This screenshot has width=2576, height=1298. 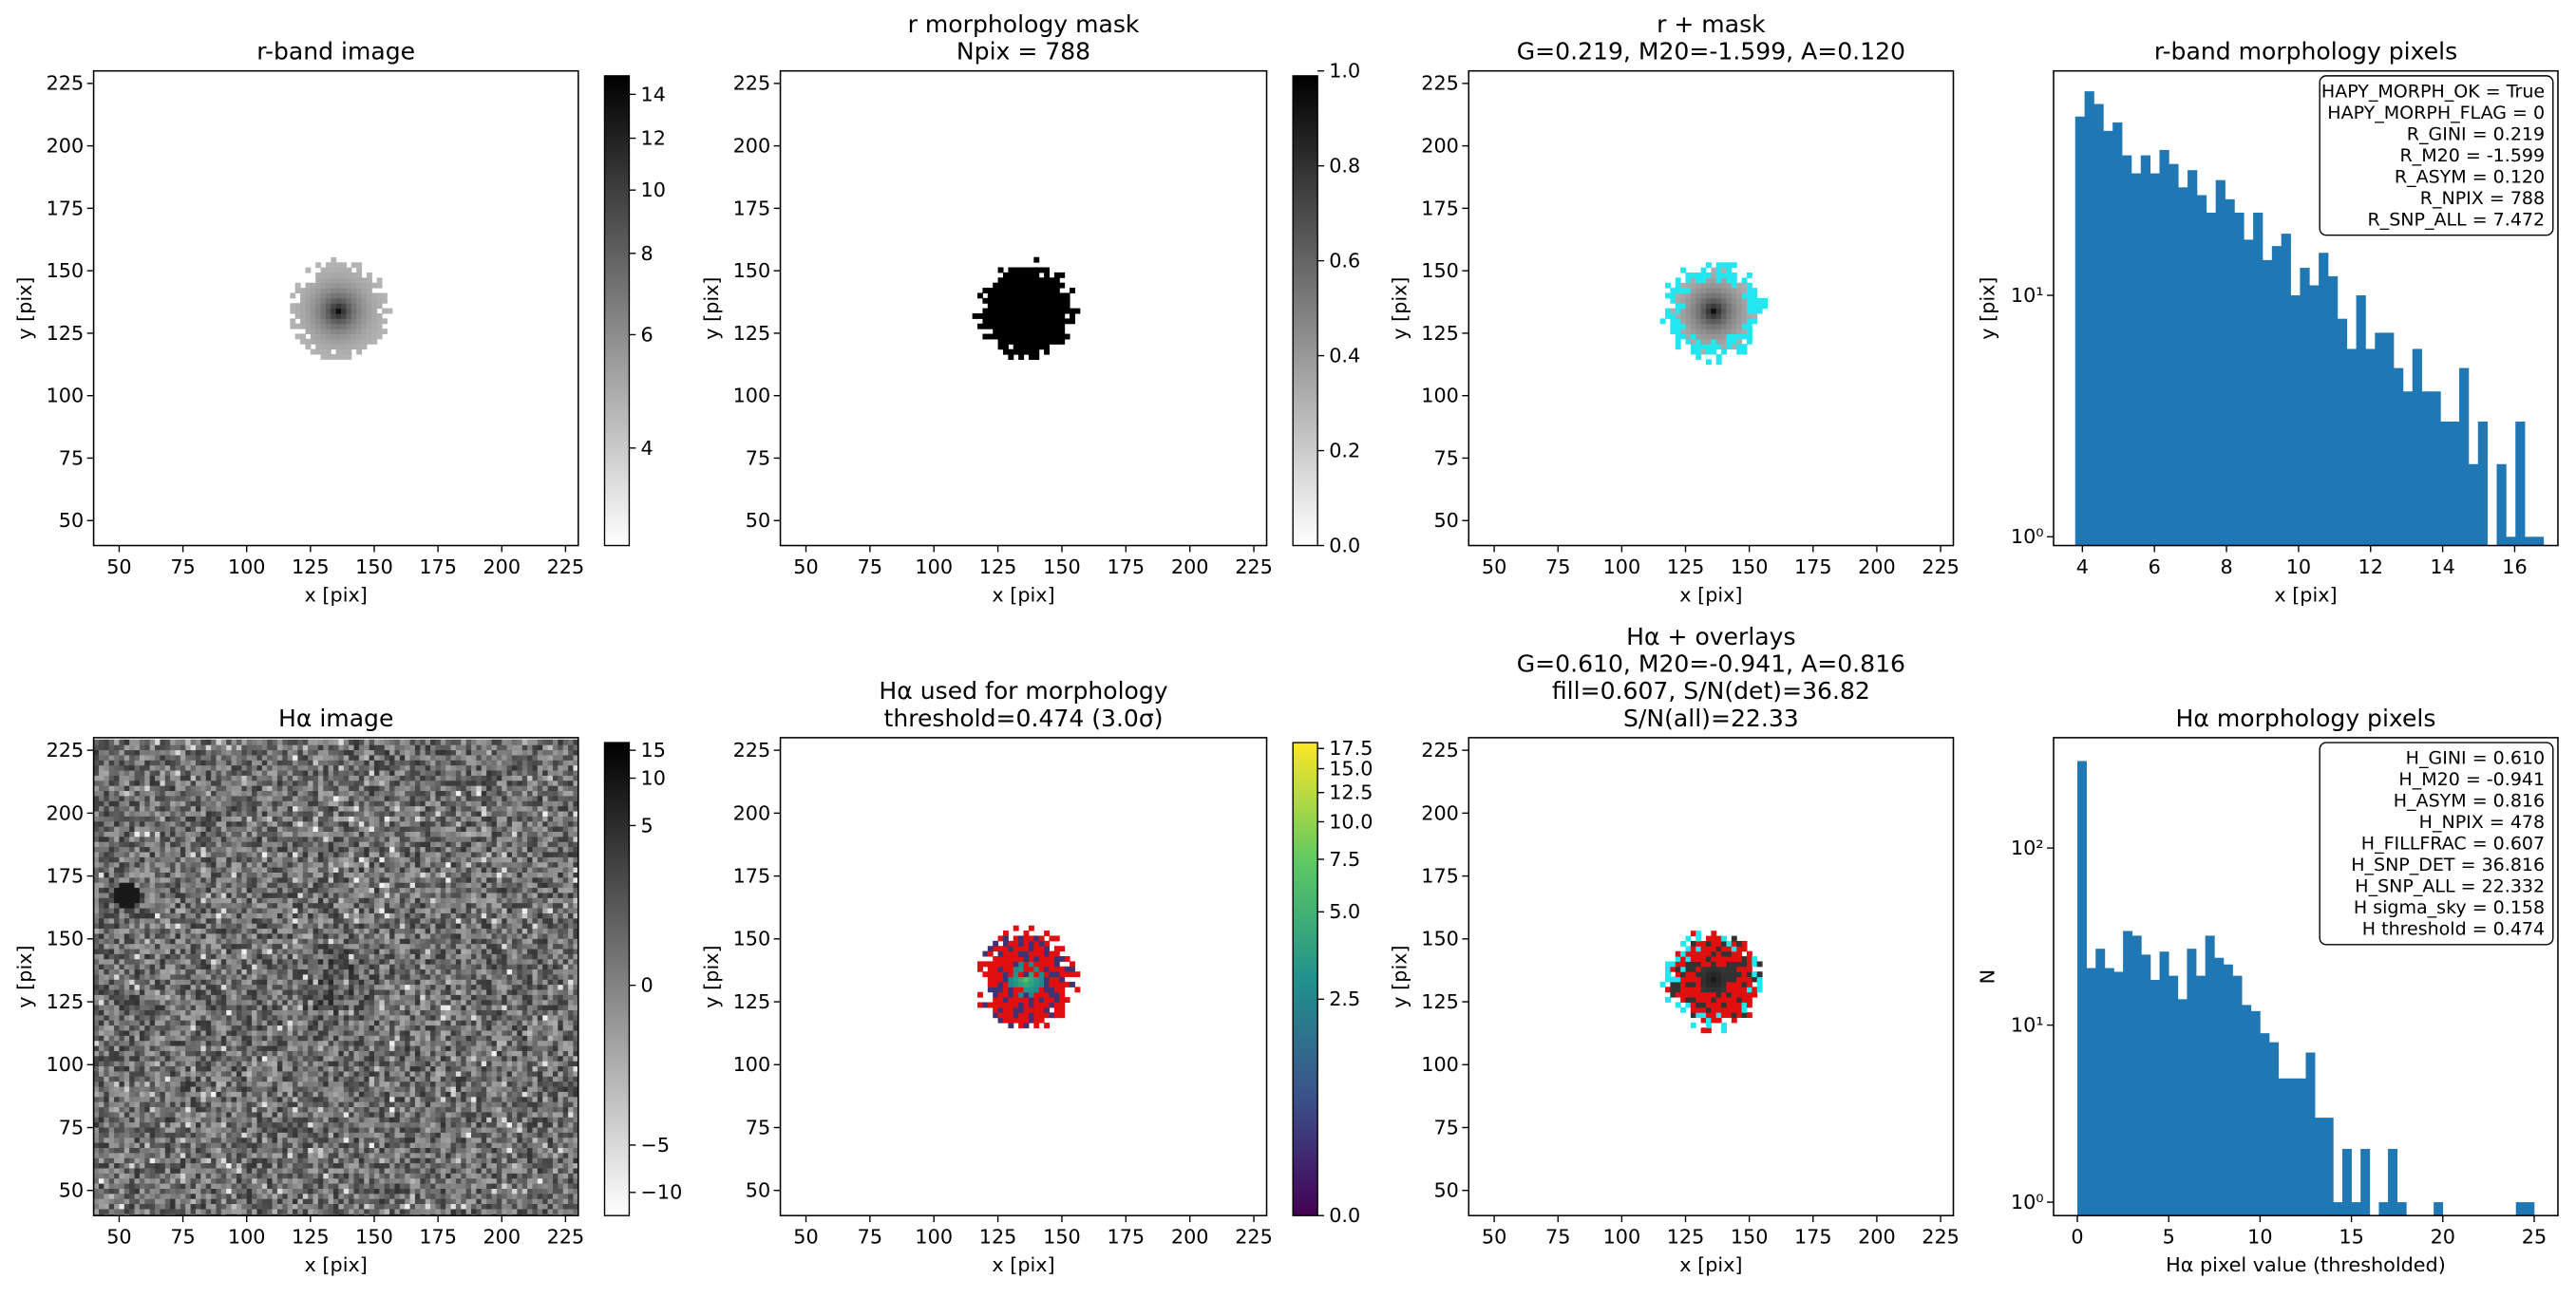 I want to click on panel-title: r-band image, so click(x=335, y=52).